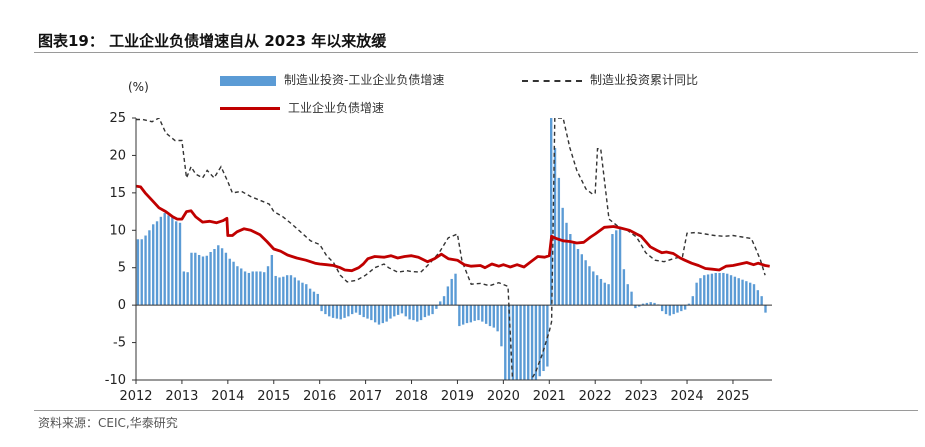 This screenshot has width=925, height=447. I want to click on chart-title: 图表19： 工业企业负债增速自从 2023 年以来放缓, so click(212, 41).